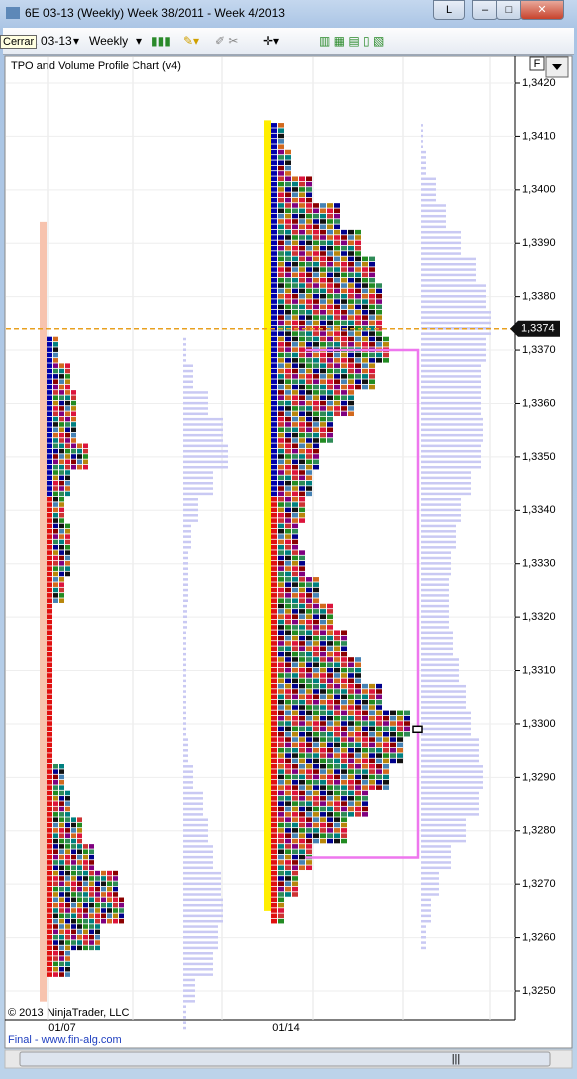 The image size is (577, 1079). I want to click on bar-type-button: ▮▮▮, so click(161, 41).